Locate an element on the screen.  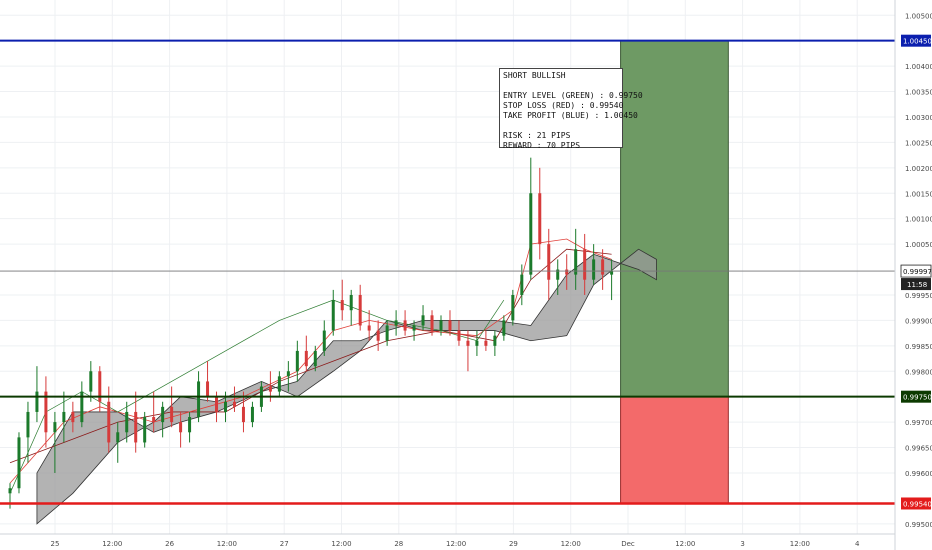
price-tick-label: 1.00150 is located at coordinates (918, 194).